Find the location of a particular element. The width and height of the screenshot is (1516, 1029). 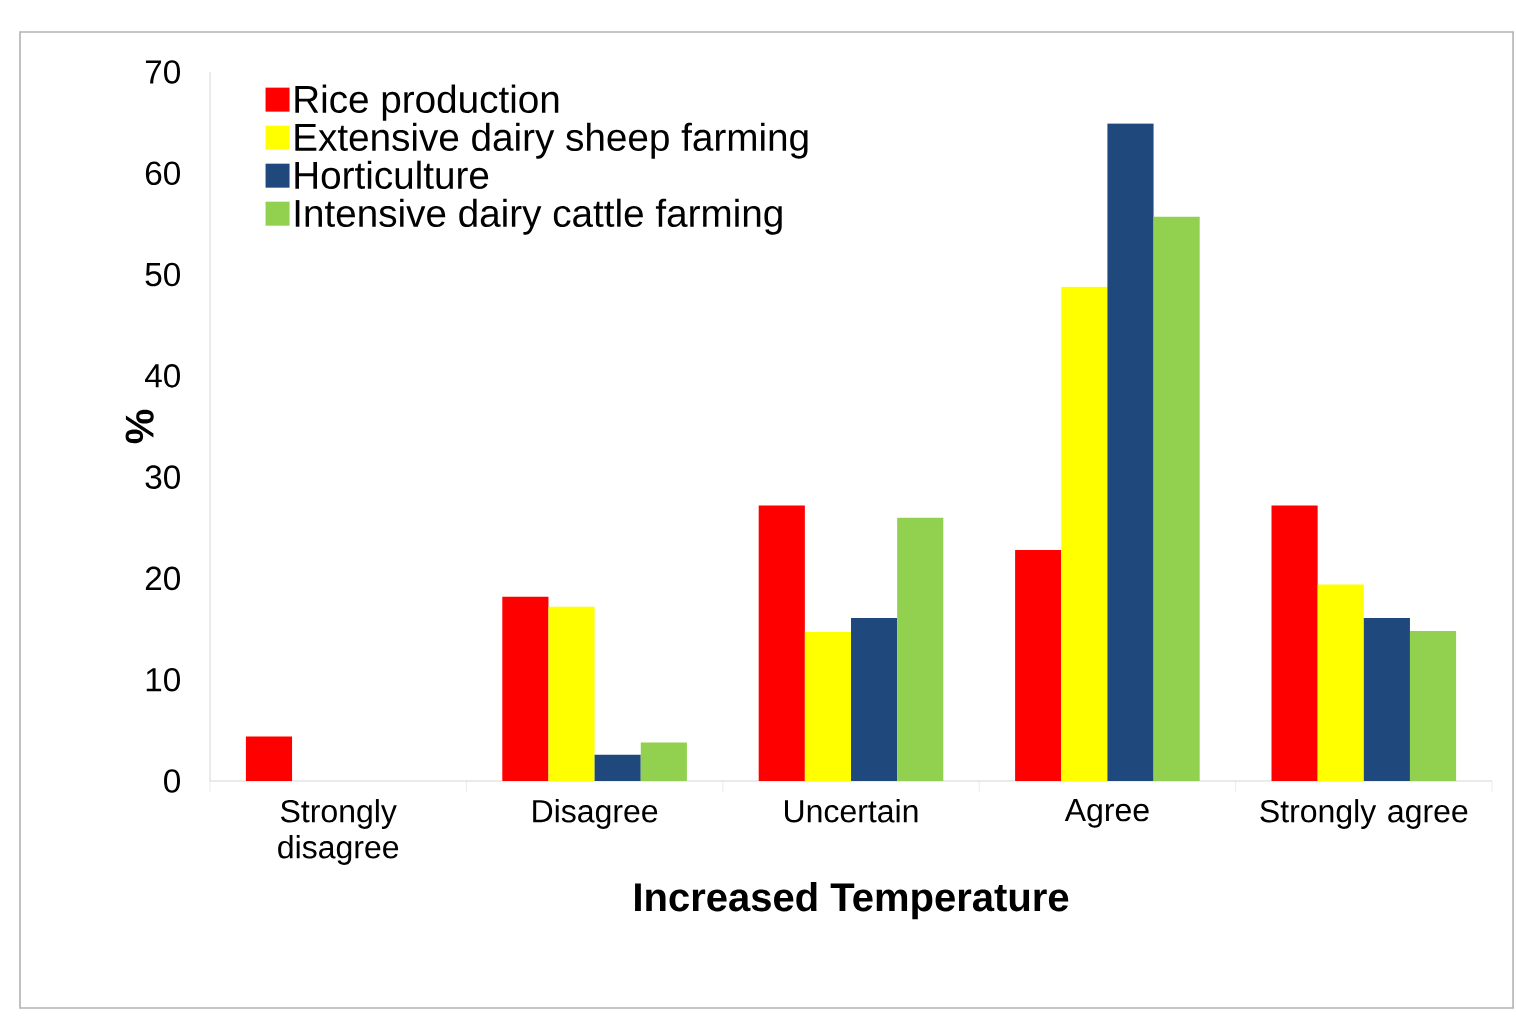

y-tick-label: 60 is located at coordinates (162, 173).